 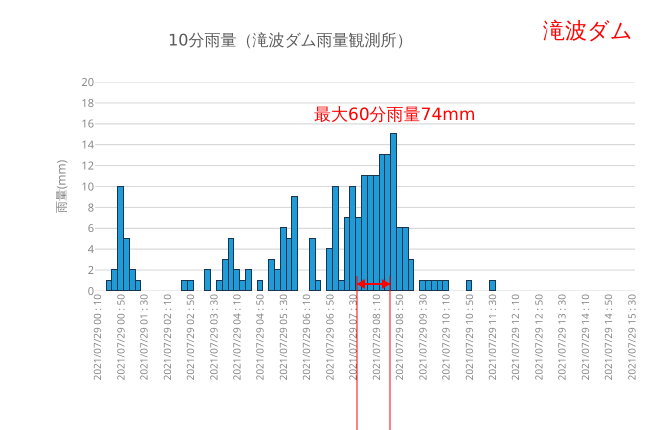 What do you see at coordinates (190, 337) in the screenshot?
I see `x-tick-label: 2021/07/29 02 : 50` at bounding box center [190, 337].